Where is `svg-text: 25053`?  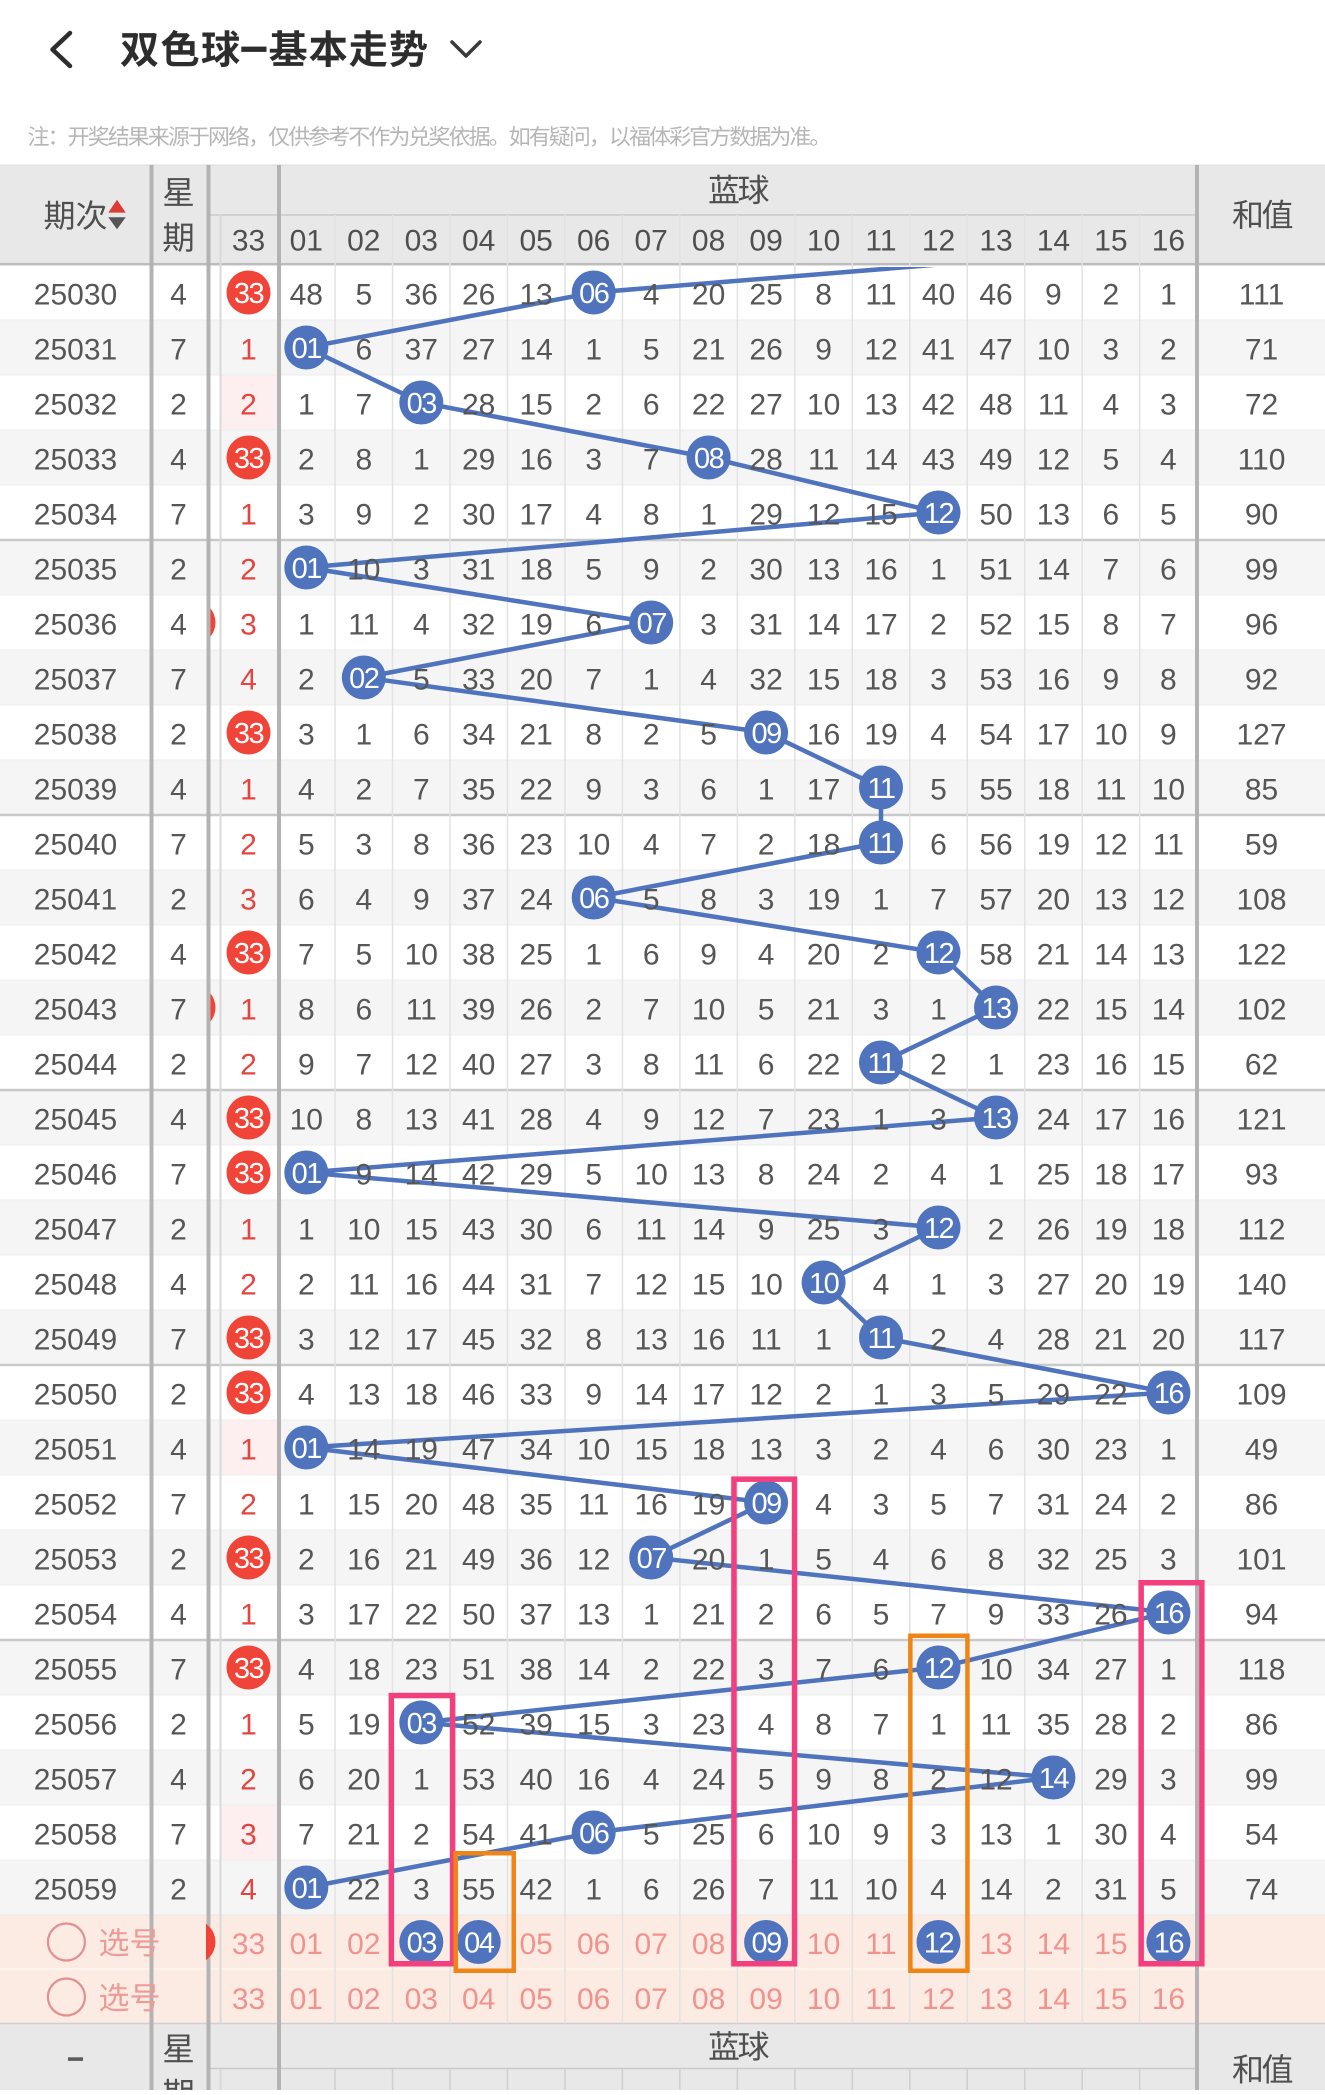
svg-text: 25053 is located at coordinates (75, 1560).